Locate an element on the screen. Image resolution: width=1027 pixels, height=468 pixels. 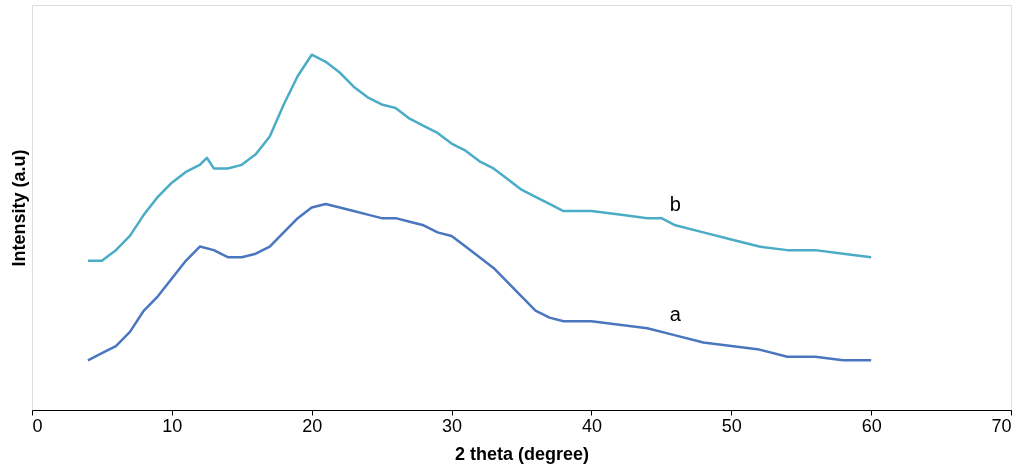
y-axis-title: Intensity (a.u) is located at coordinates (18, 208).